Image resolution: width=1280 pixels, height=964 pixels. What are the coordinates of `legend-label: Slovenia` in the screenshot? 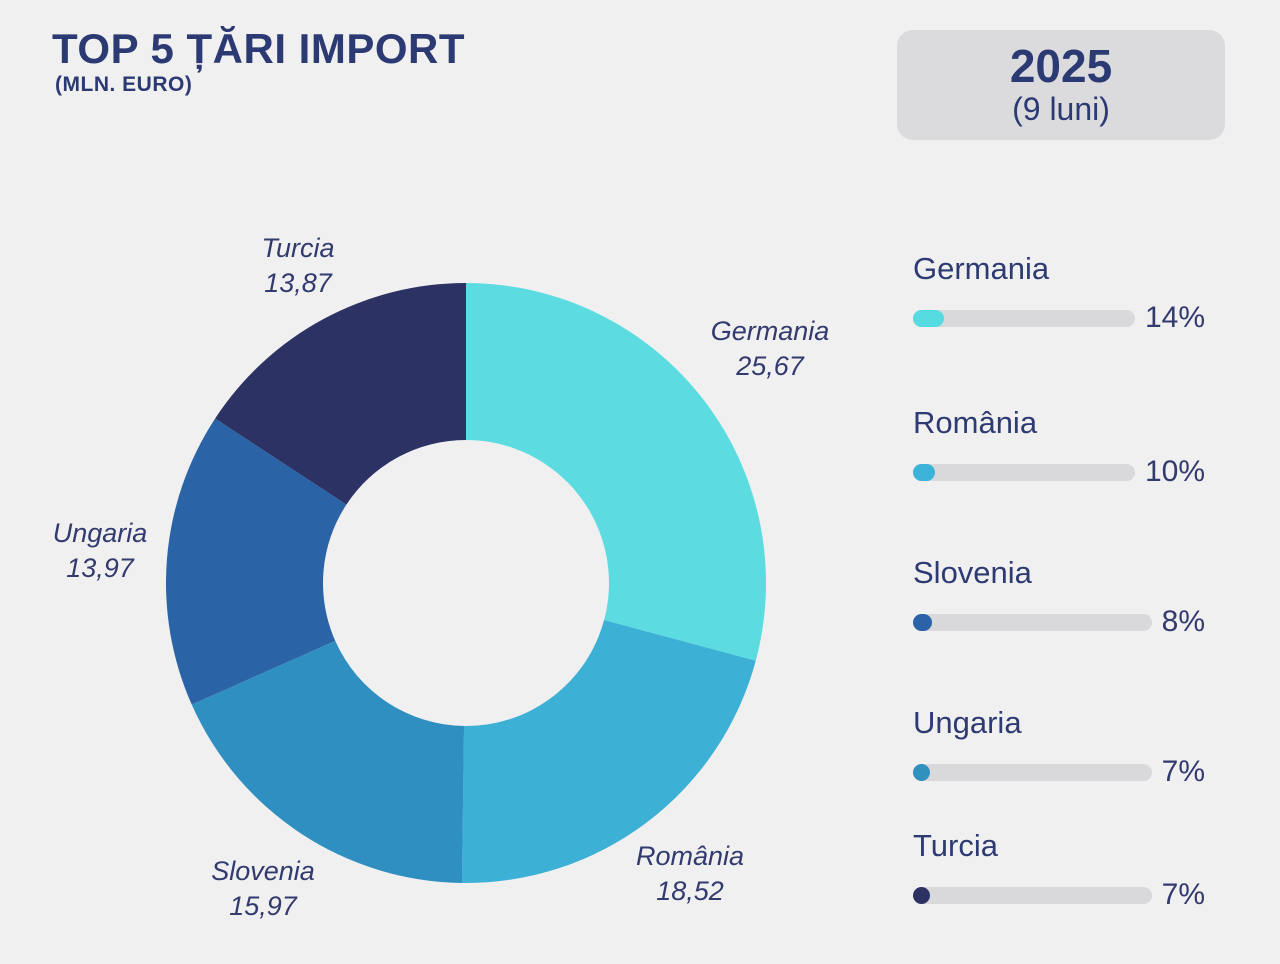 It's located at (972, 572).